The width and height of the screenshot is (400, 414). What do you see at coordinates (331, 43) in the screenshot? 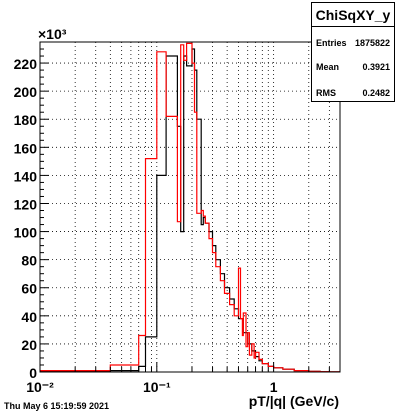
I see `stats-label: Entries` at bounding box center [331, 43].